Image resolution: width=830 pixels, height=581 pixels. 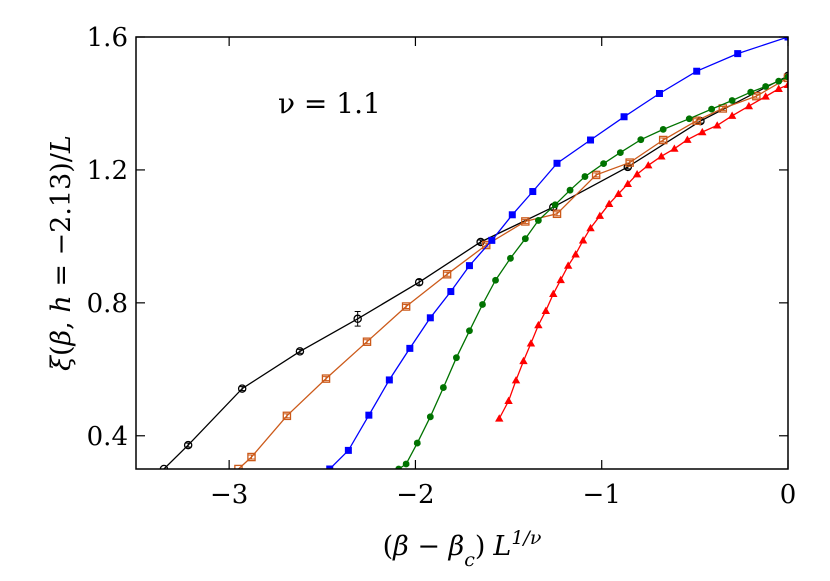 What do you see at coordinates (107, 304) in the screenshot?
I see `y-tick-label: 0.8` at bounding box center [107, 304].